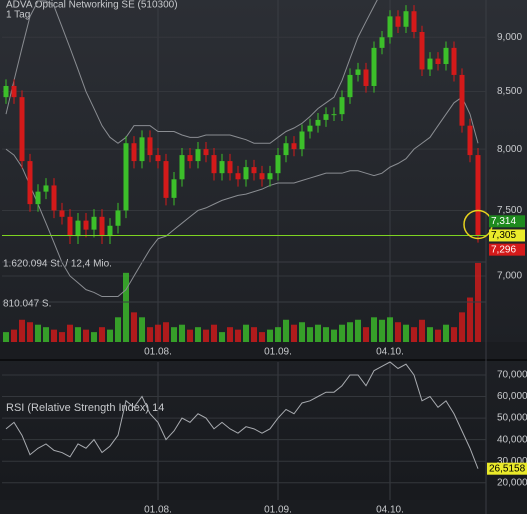  Describe the element at coordinates (509, 276) in the screenshot. I see `y-tick-label: 7,000` at that location.